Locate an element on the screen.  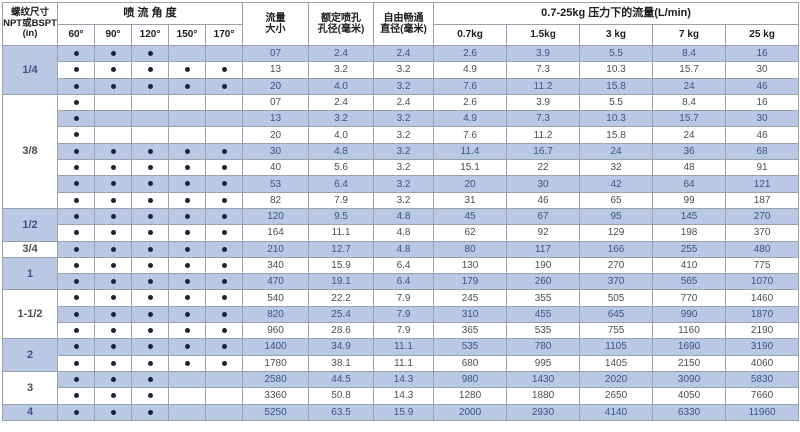
flow-rate-cell: 980 is located at coordinates (470, 379).